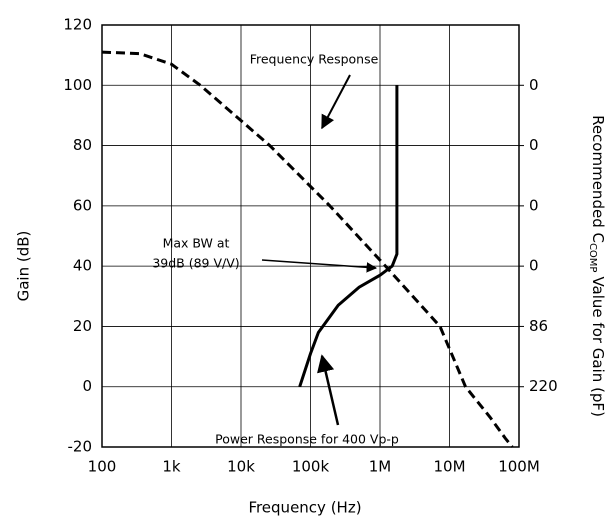 The width and height of the screenshot is (615, 521). I want to click on y2-label-suffix: Value for Gain (pF), so click(599, 346).